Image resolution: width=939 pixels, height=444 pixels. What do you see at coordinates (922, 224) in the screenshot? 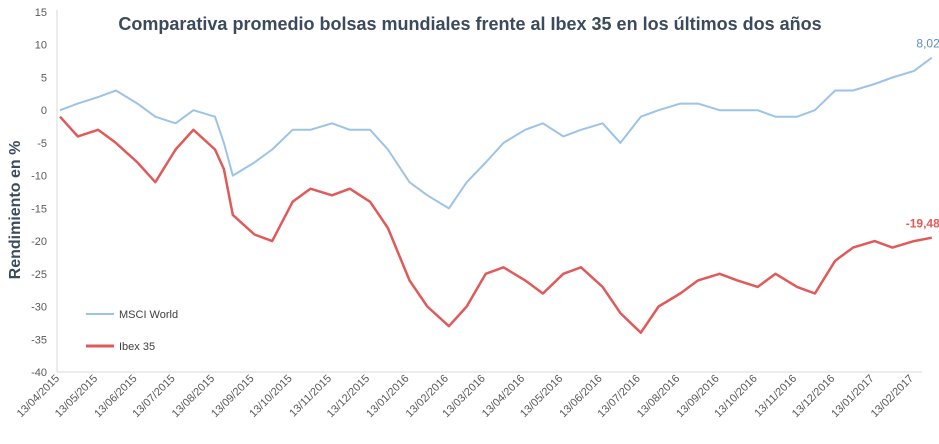
I see `end-label-ibex-35: -19,48` at bounding box center [922, 224].